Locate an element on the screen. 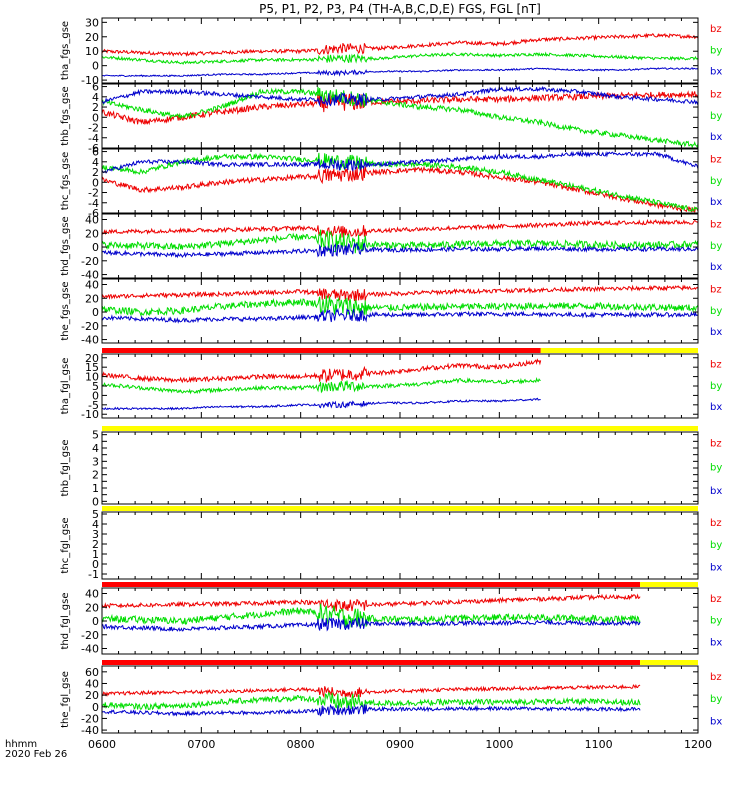 The height and width of the screenshot is (800, 750). mode-bar-red is located at coordinates (371, 584).